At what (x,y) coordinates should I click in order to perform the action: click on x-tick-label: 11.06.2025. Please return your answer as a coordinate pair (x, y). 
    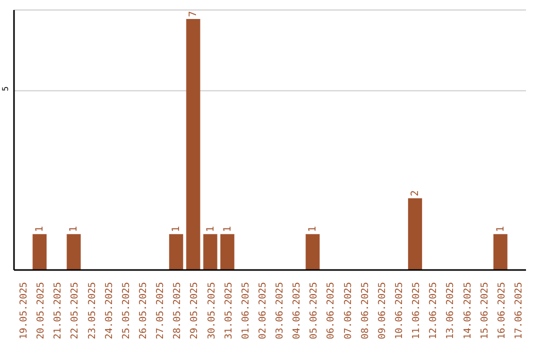
    Looking at the image, I should click on (416, 311).